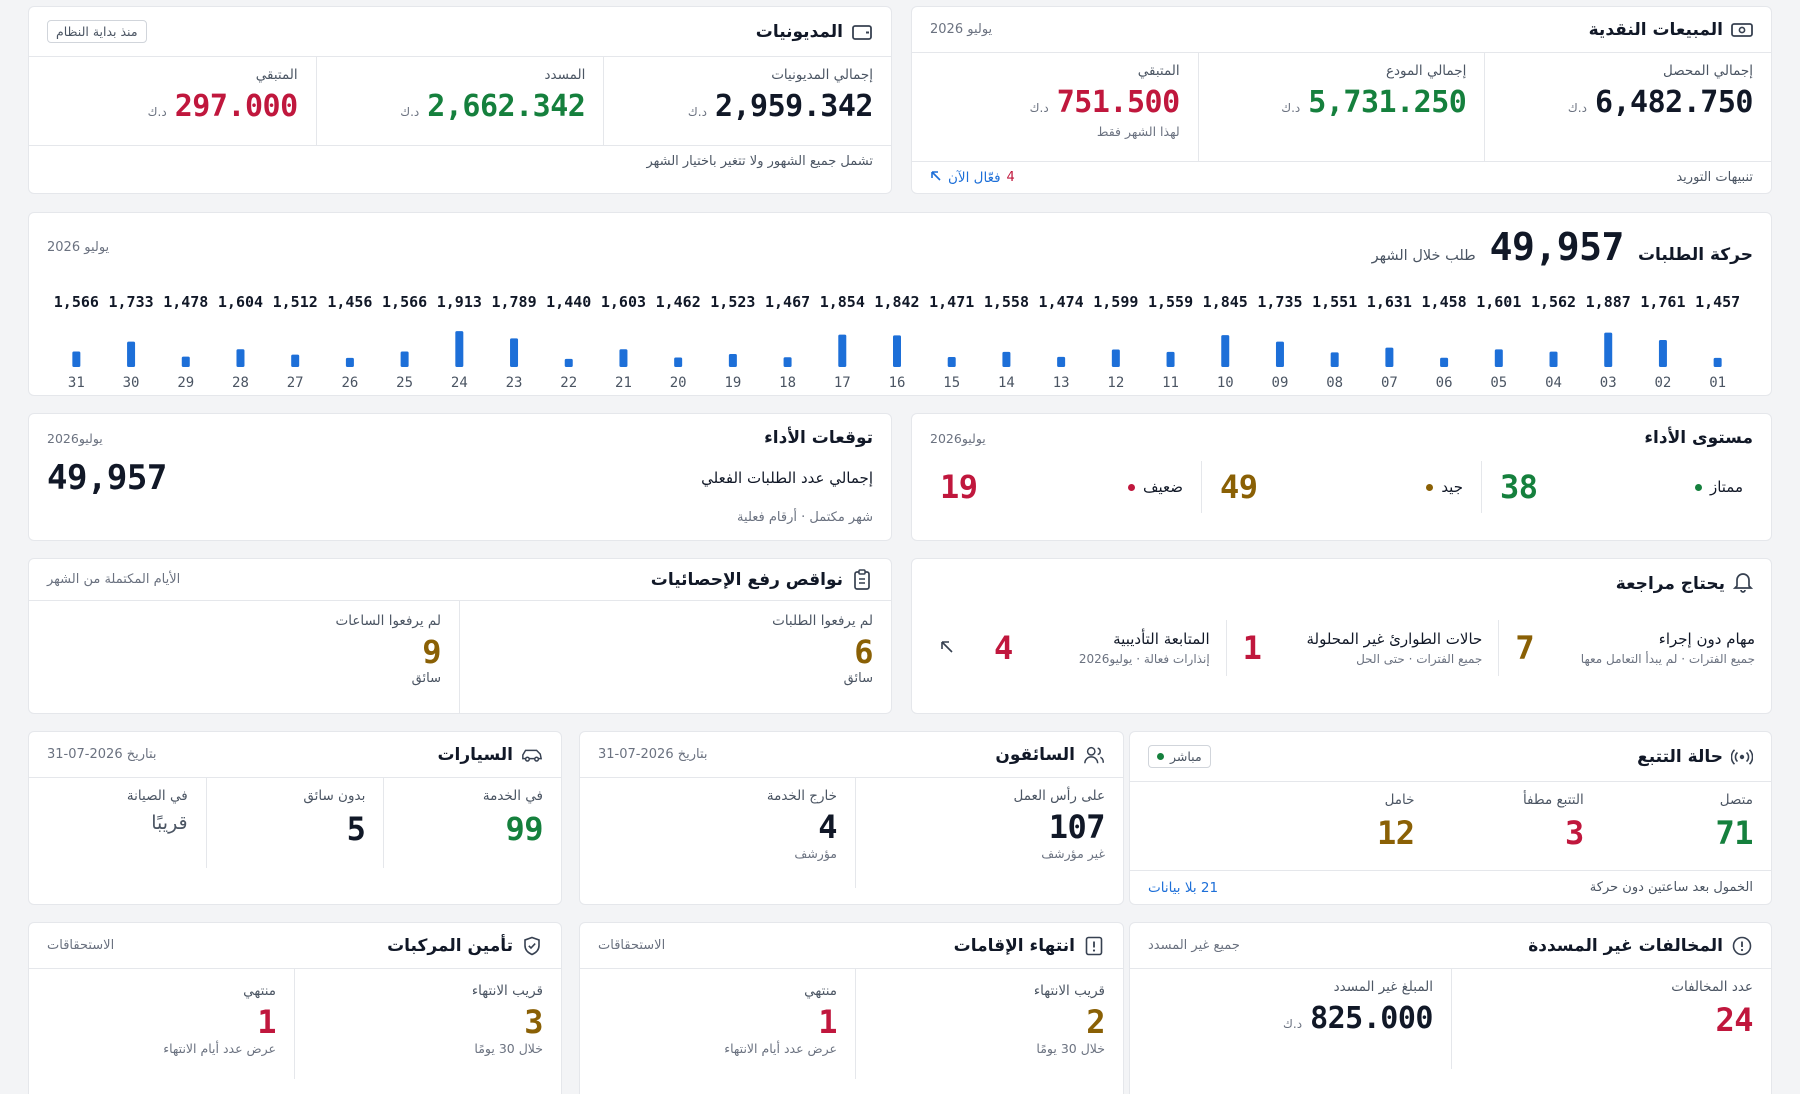  What do you see at coordinates (972, 178) in the screenshot?
I see `supply-alerts-link: 4 فعّال الآن` at bounding box center [972, 178].